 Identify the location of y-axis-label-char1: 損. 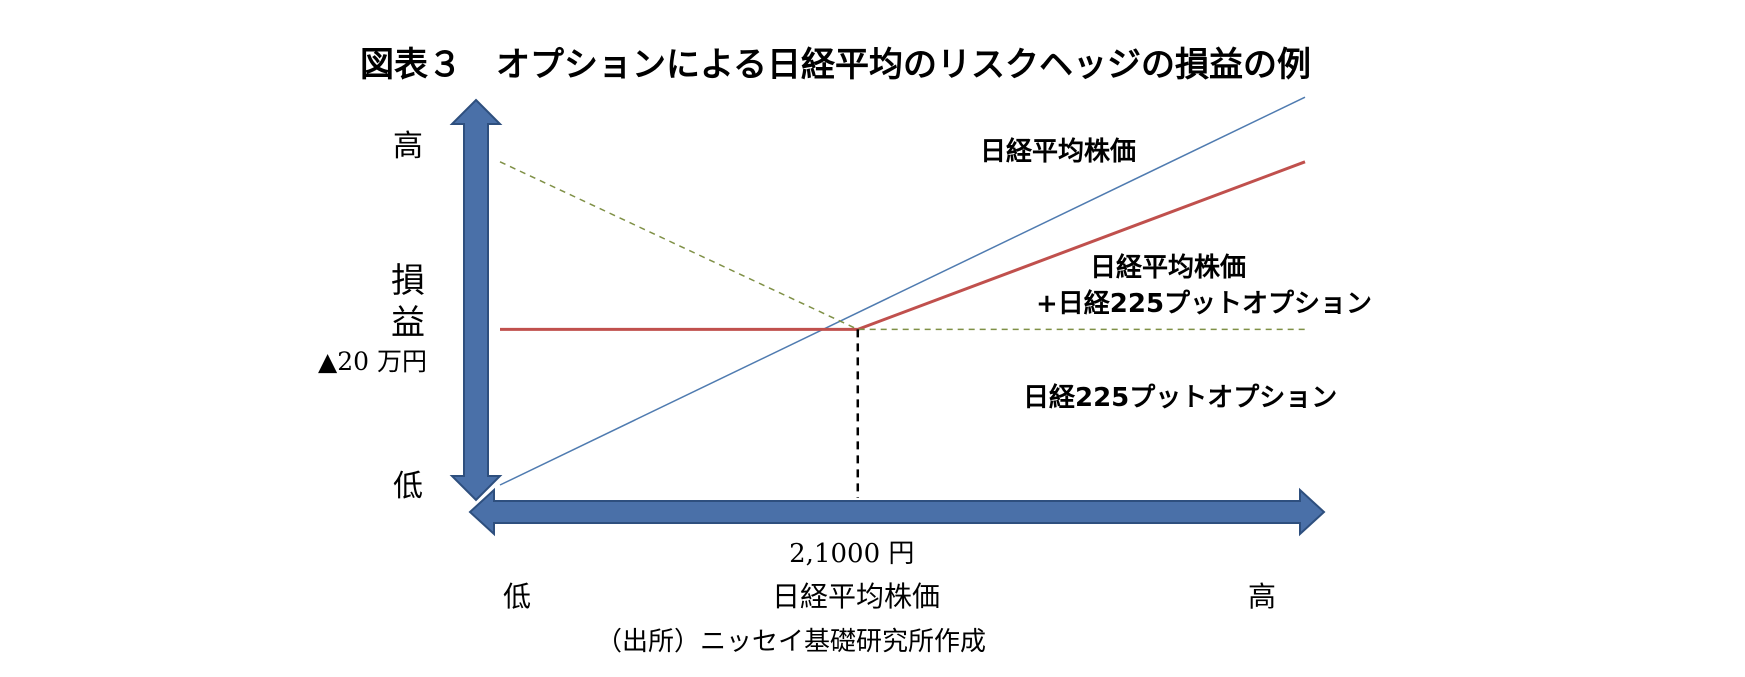
(408, 281).